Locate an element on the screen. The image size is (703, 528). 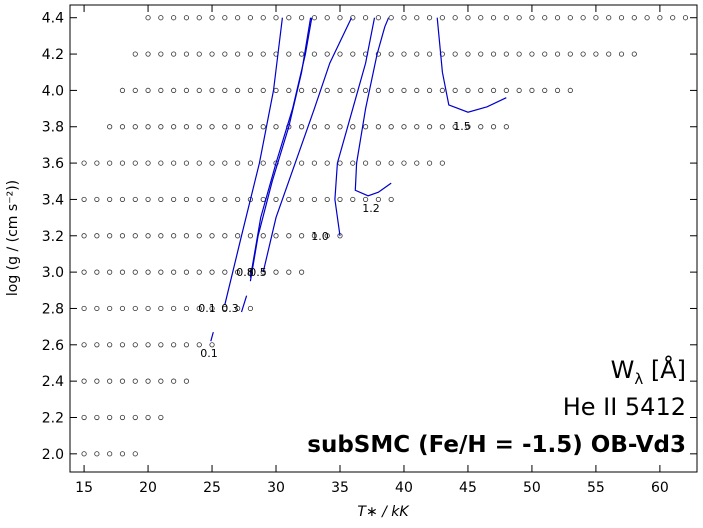
y-tick-label: 3.6 is located at coordinates (53, 164).